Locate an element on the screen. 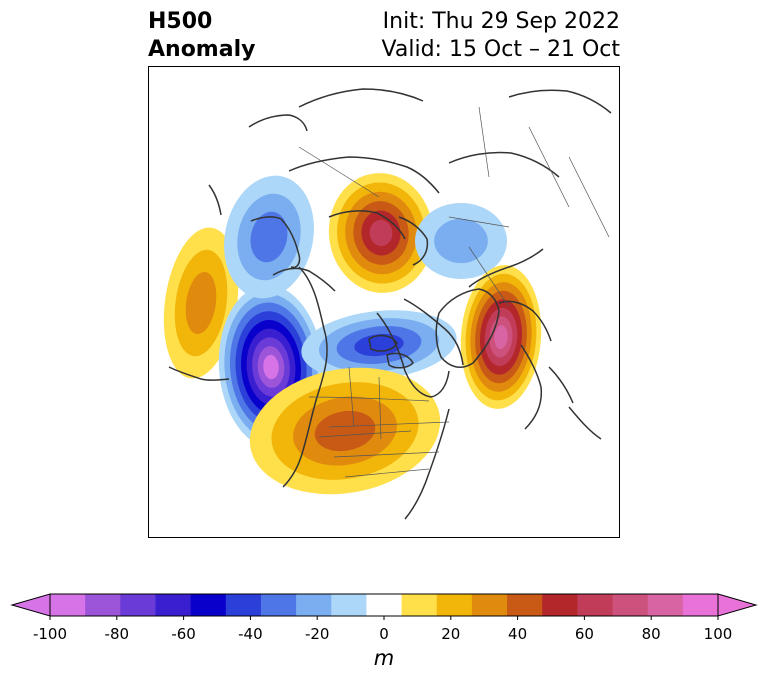 The image size is (768, 684). colorbar-tick-label: 60 is located at coordinates (584, 634).